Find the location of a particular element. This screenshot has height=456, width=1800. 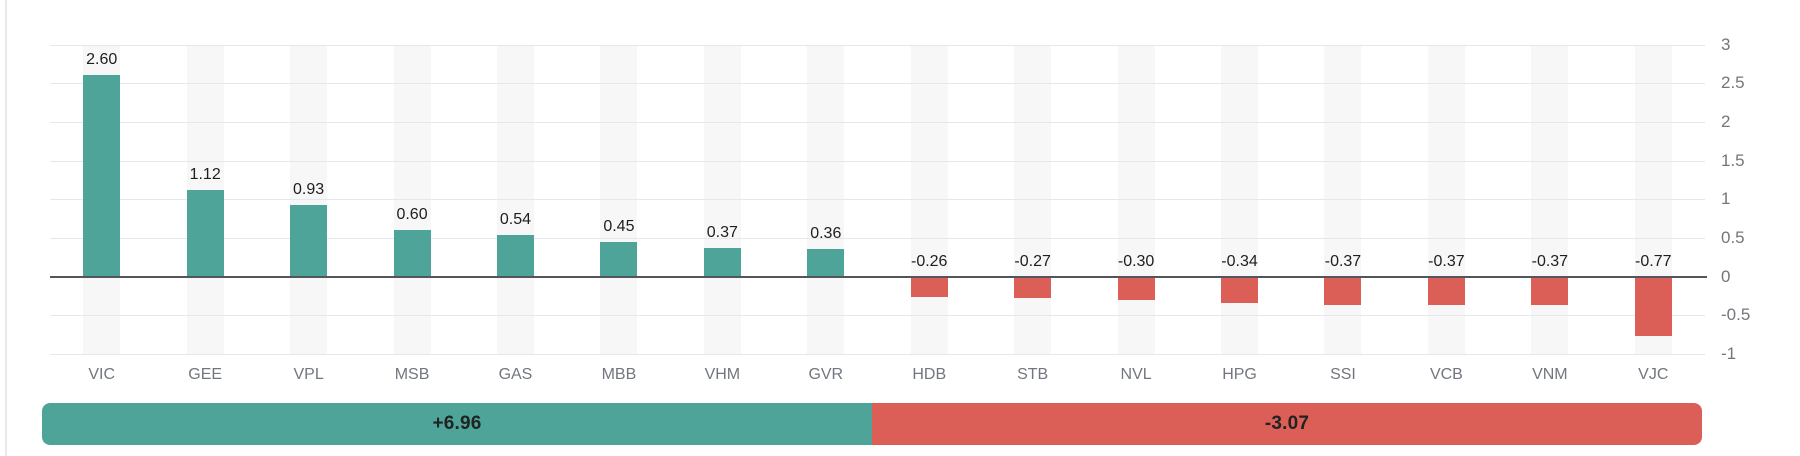

bar-gas is located at coordinates (515, 255).